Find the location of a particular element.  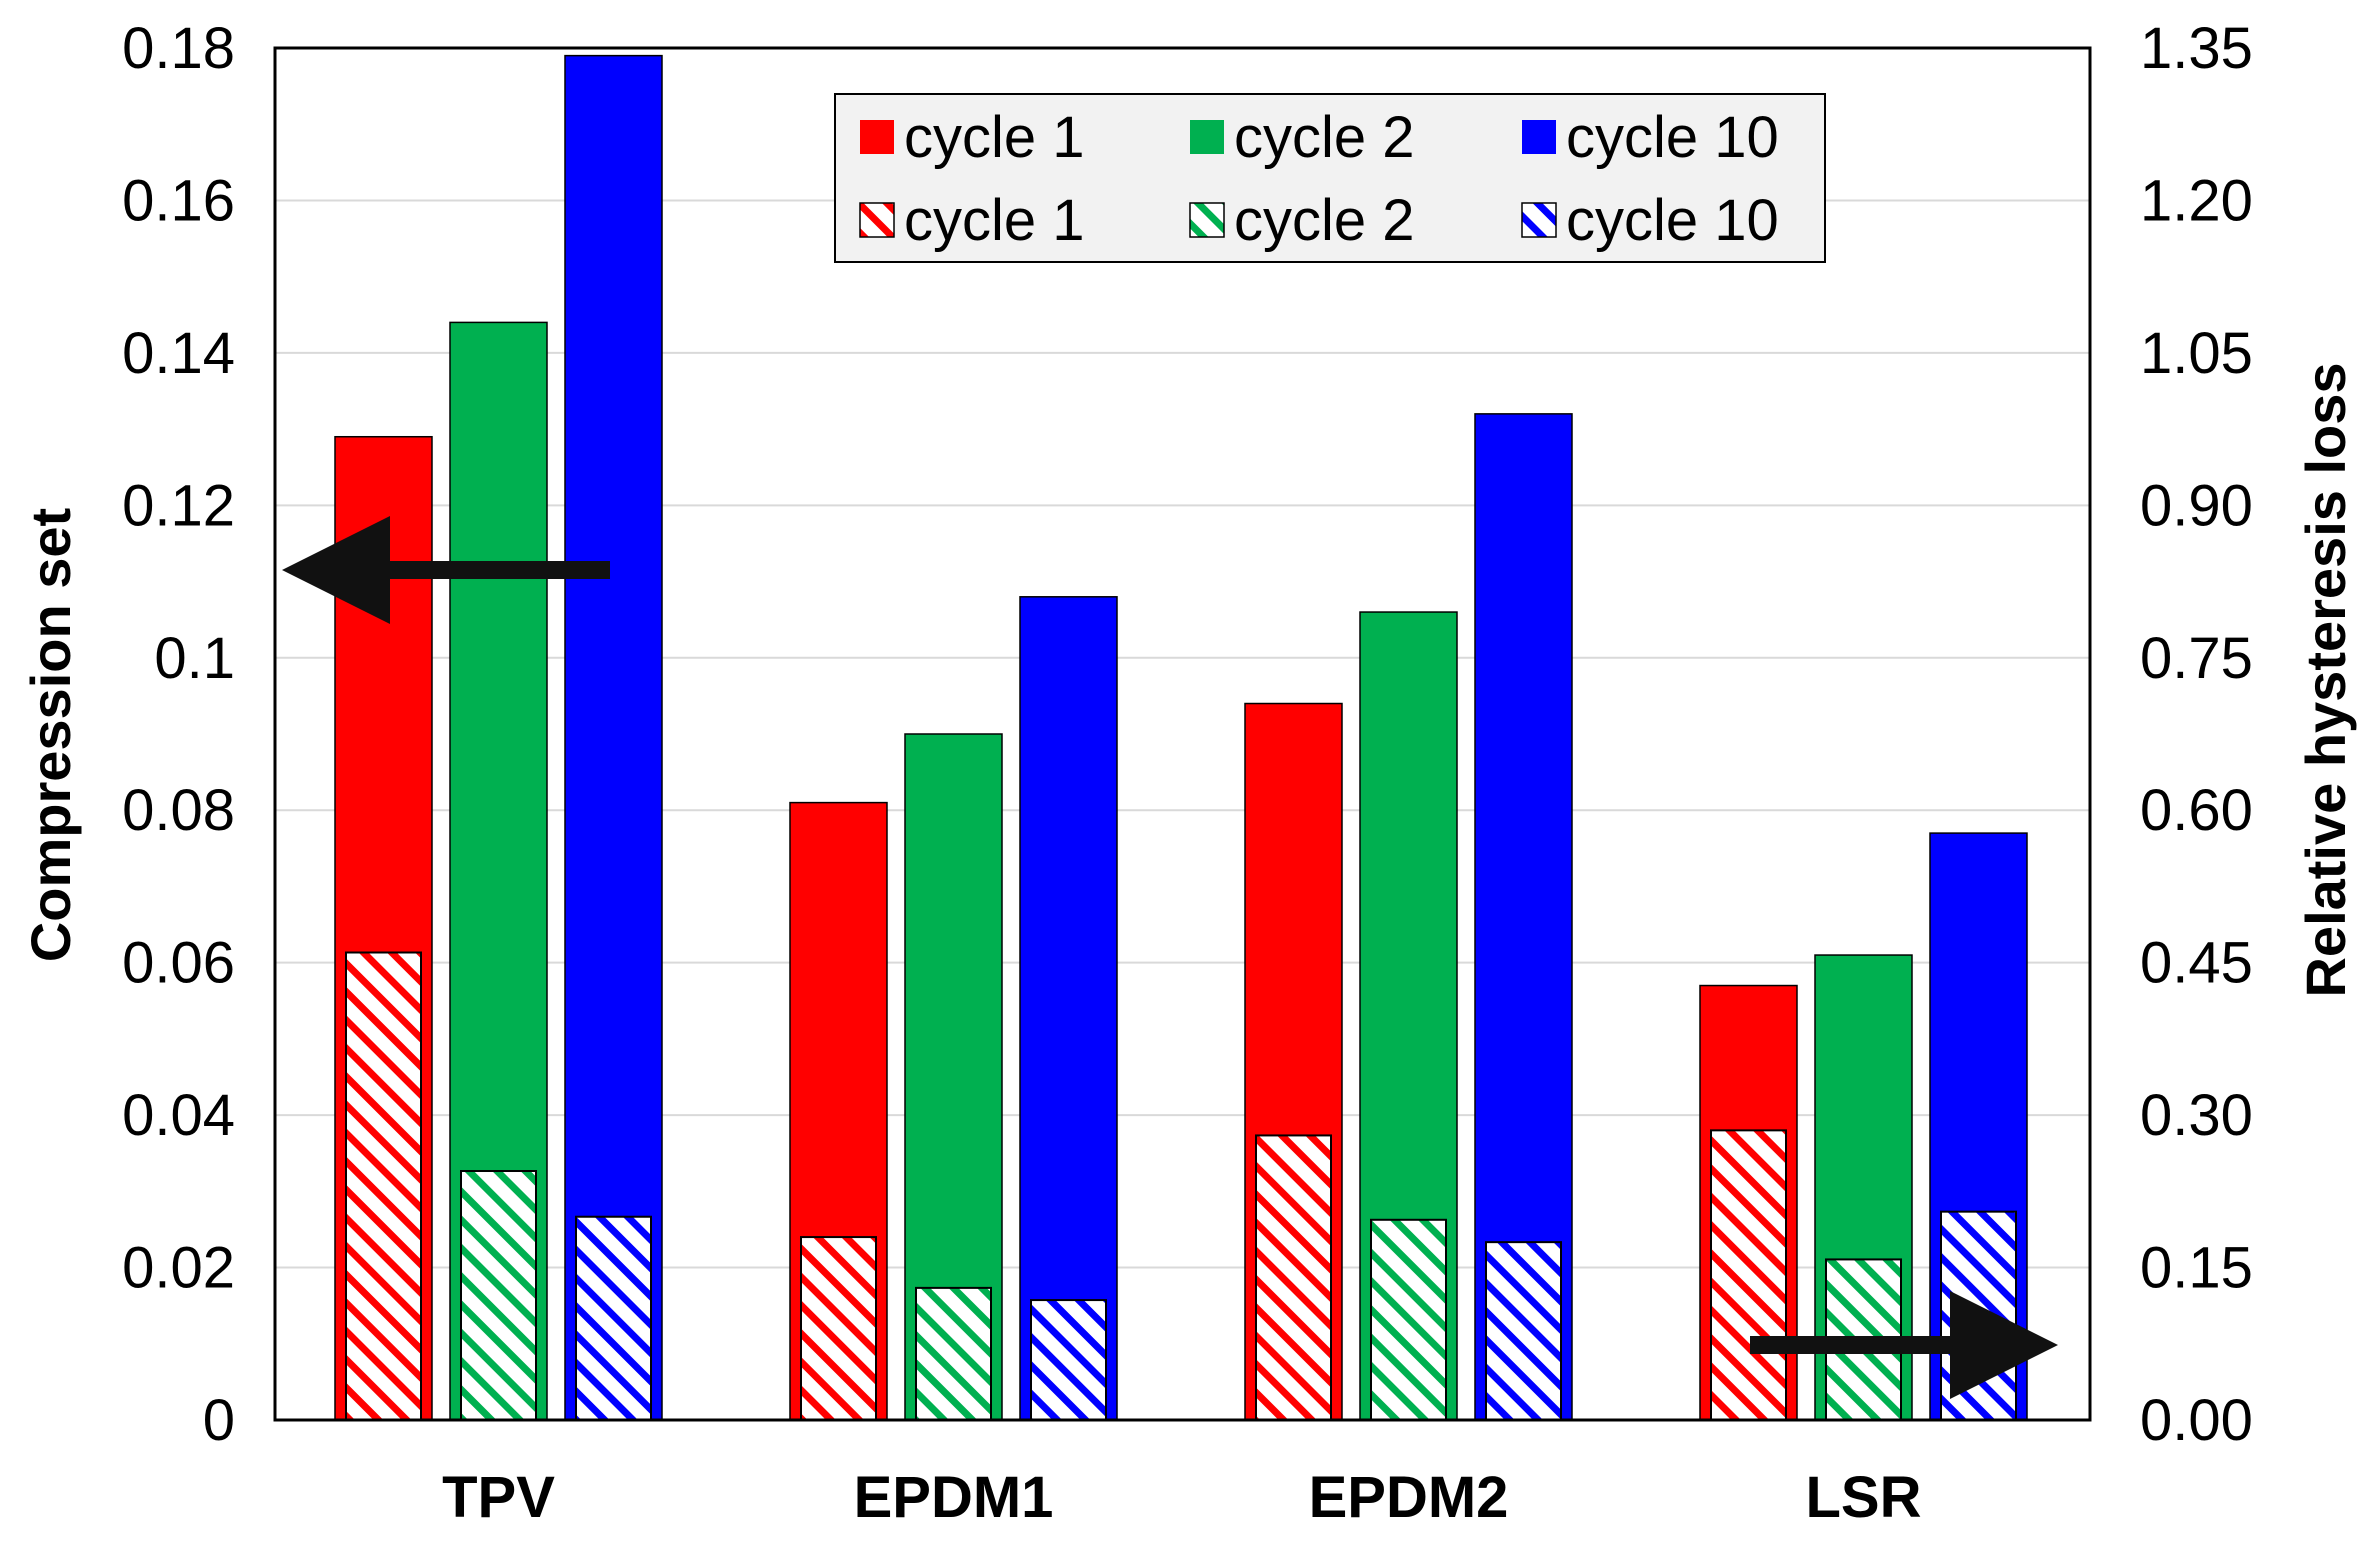

right-tick-label: 1.20 is located at coordinates (2196, 200).